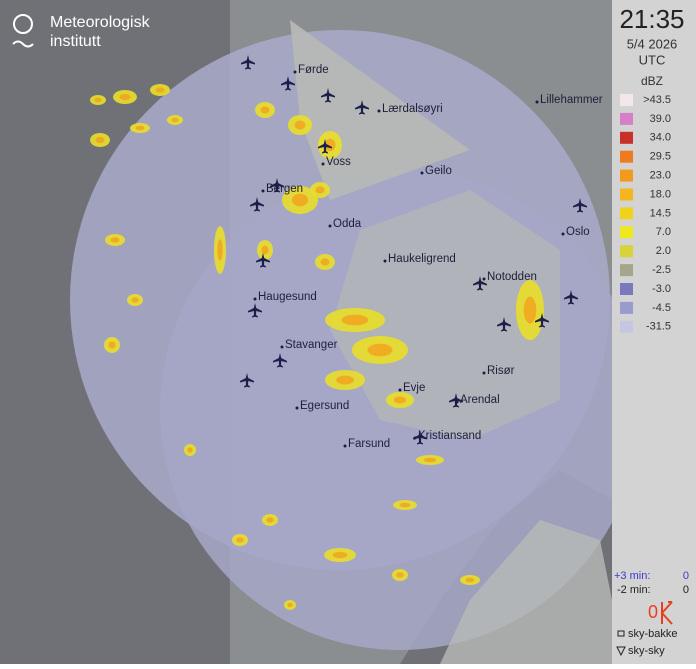  I want to click on lightning-label: +3 min:, so click(632, 576).